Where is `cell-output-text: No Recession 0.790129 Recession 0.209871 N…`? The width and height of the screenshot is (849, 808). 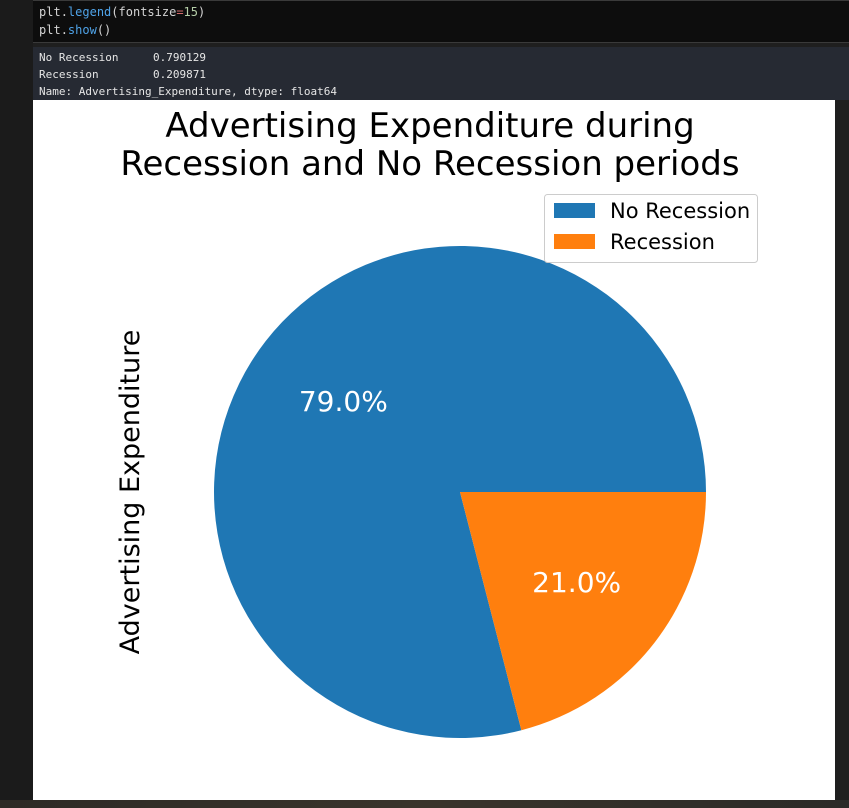
cell-output-text: No Recession 0.790129 Recession 0.209871 N… is located at coordinates (441, 73).